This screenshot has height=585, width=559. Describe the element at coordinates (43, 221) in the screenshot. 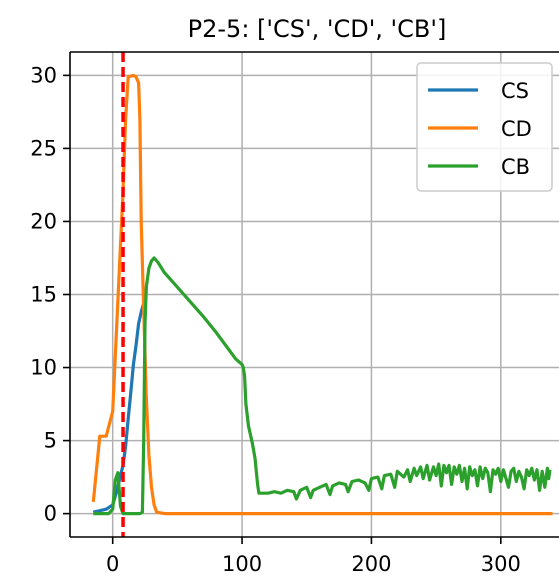

I see `y-tick-label: 20` at that location.